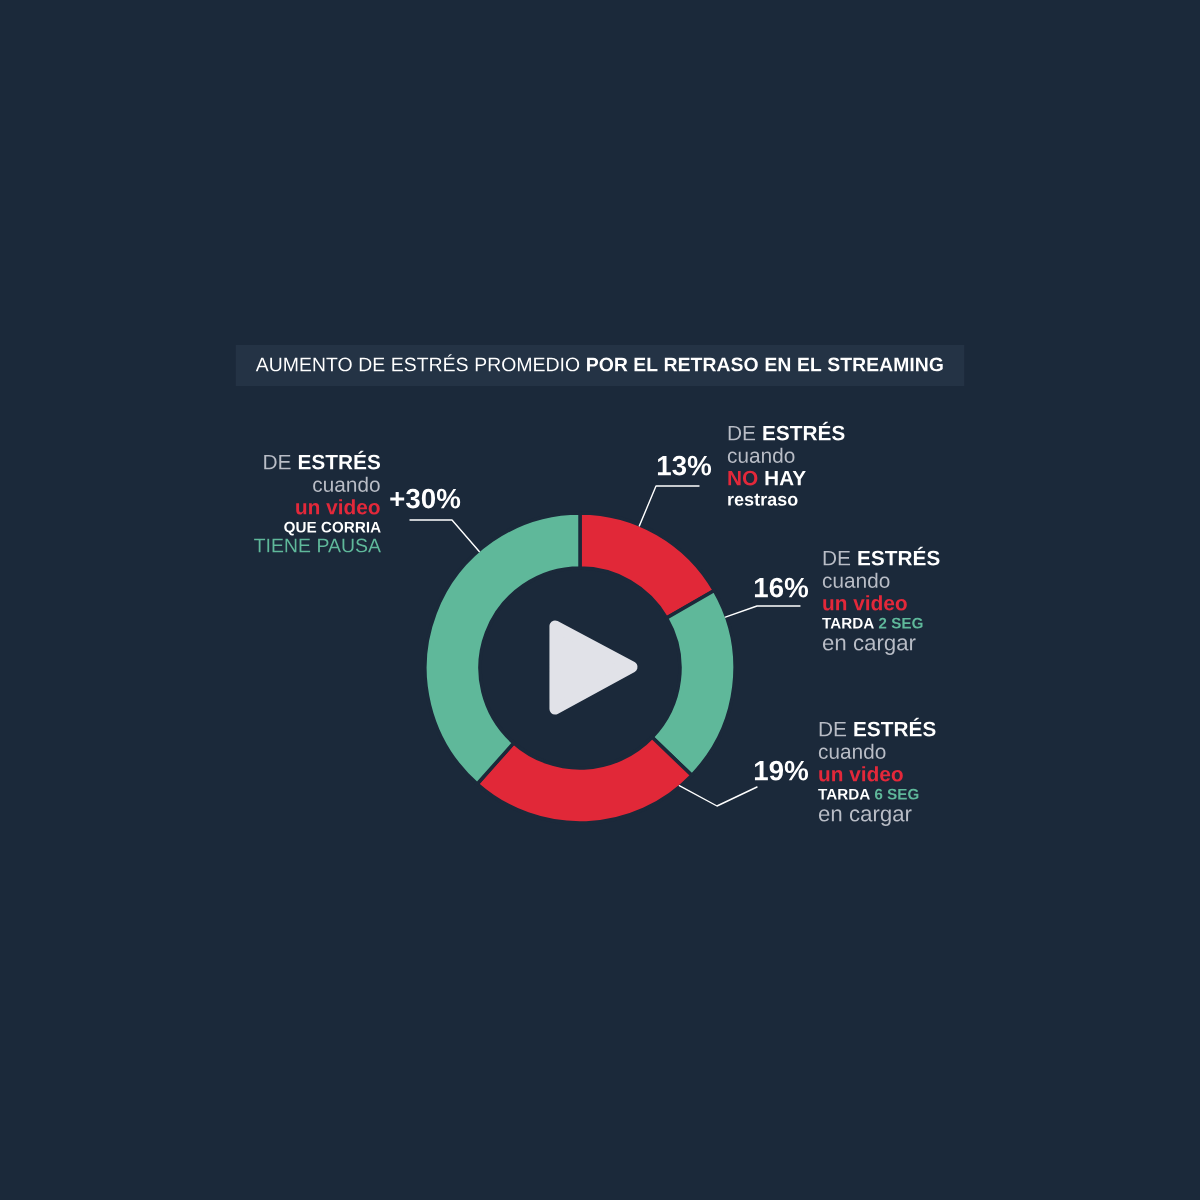 This screenshot has height=1200, width=1200. I want to click on slice-label: DE ESTRÉS cuando NO HAY restraso, so click(786, 463).